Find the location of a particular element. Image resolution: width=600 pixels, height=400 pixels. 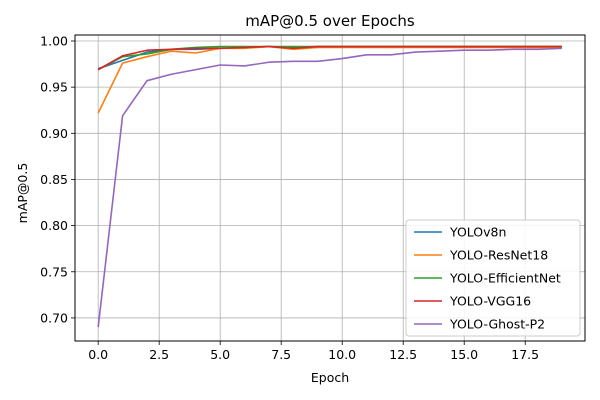

x-tick-label: 17.5 is located at coordinates (525, 354).